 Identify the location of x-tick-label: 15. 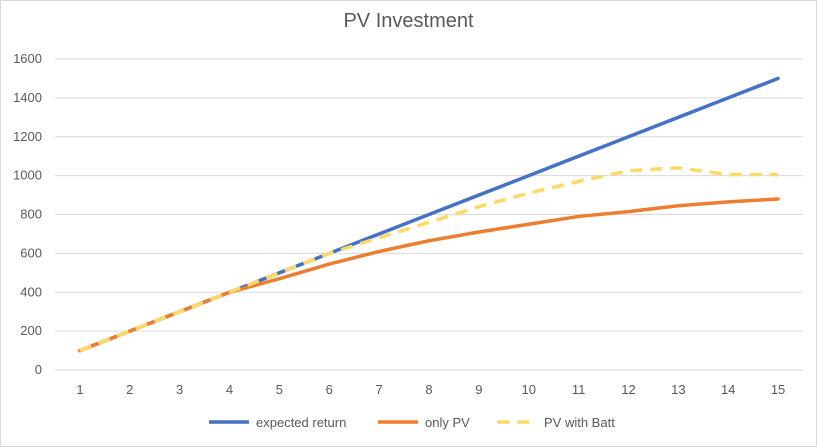
(778, 389).